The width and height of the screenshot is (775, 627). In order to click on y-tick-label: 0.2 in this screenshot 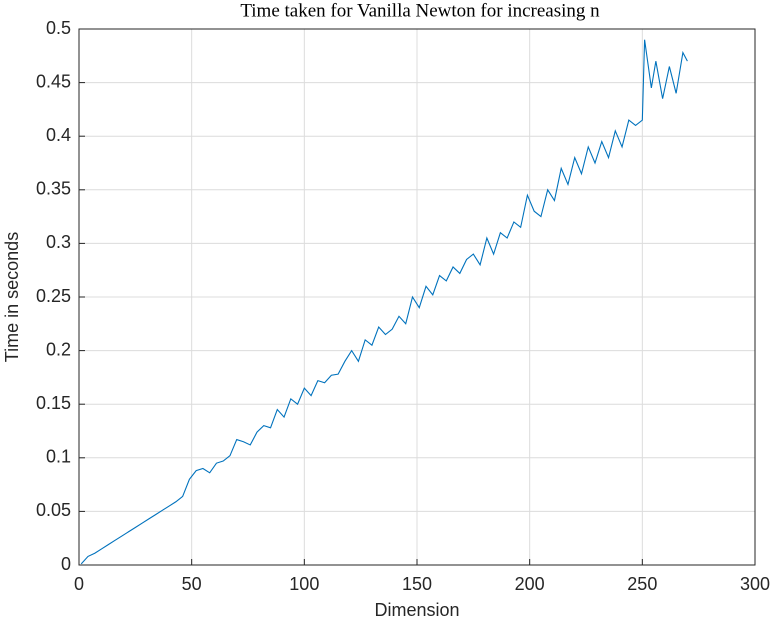, I will do `click(58, 349)`.